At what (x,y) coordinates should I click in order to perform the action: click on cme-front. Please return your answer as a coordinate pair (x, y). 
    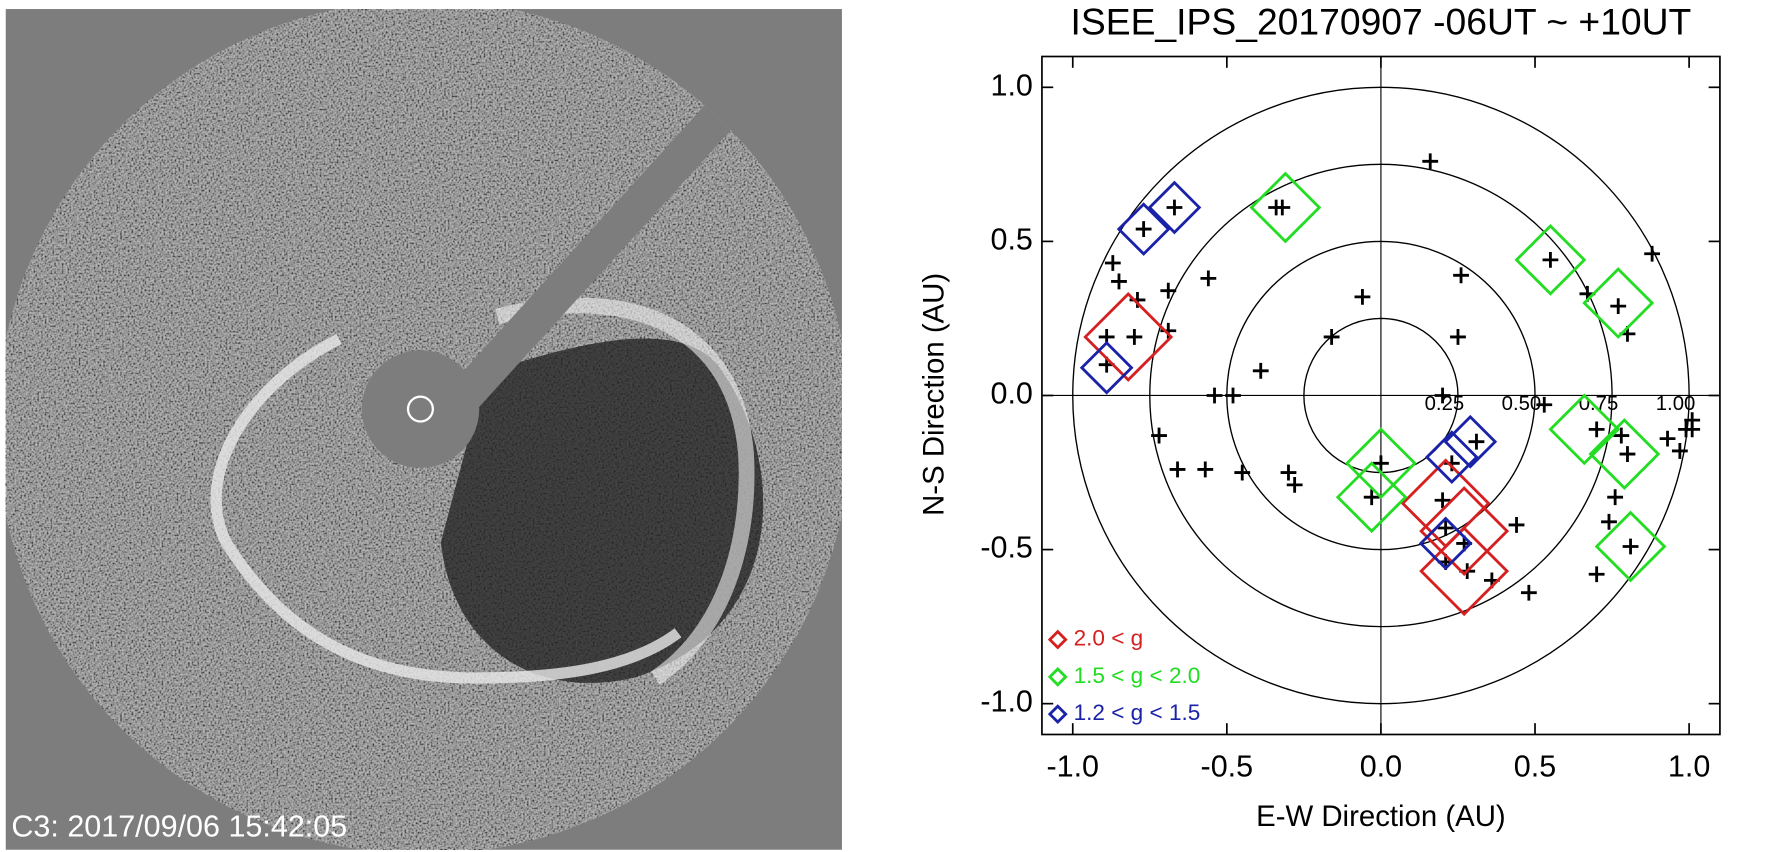
    Looking at the image, I should click on (446, 508).